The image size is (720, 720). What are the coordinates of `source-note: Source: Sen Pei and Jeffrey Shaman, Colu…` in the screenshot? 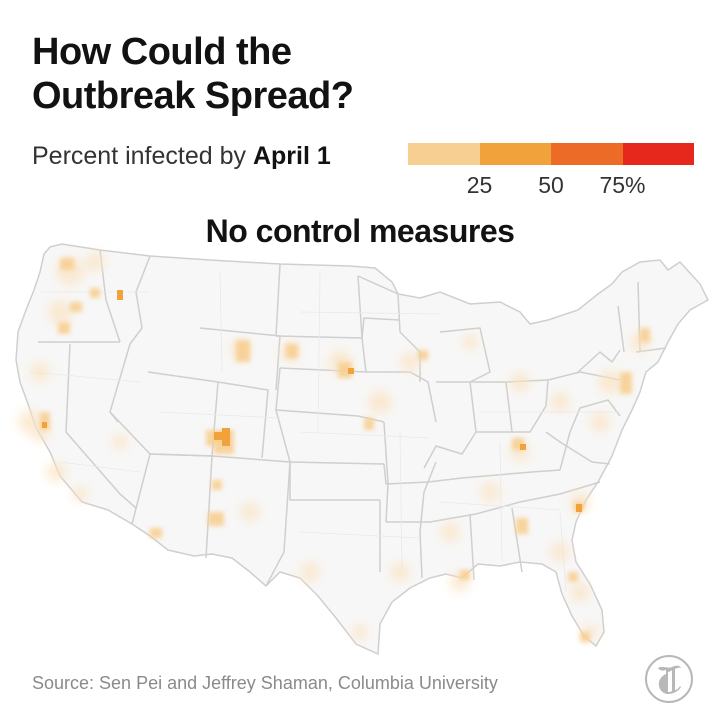 It's located at (265, 683).